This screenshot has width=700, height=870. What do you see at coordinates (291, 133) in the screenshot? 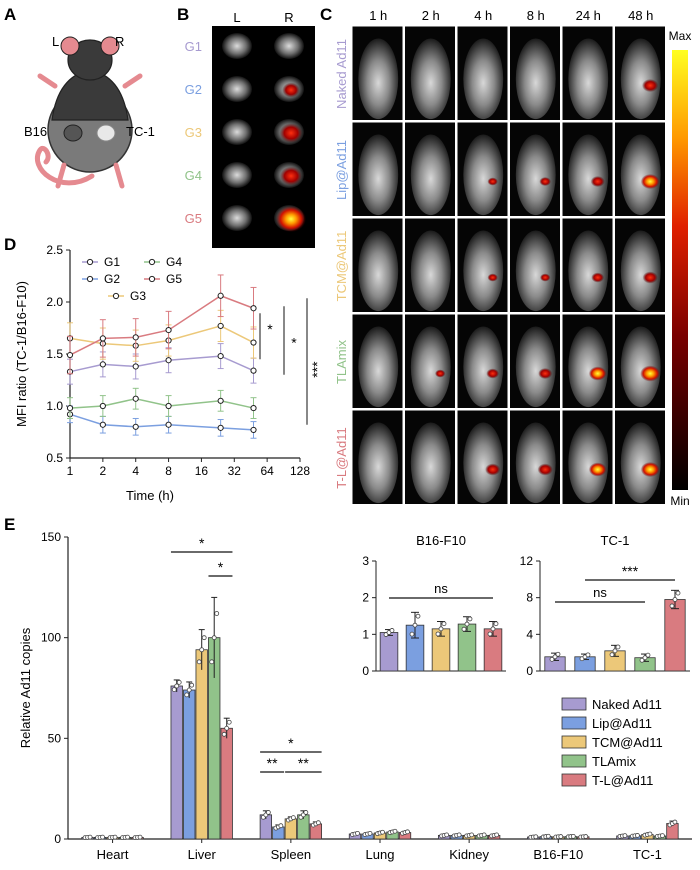
I see `fluorescence-signal-G3` at bounding box center [291, 133].